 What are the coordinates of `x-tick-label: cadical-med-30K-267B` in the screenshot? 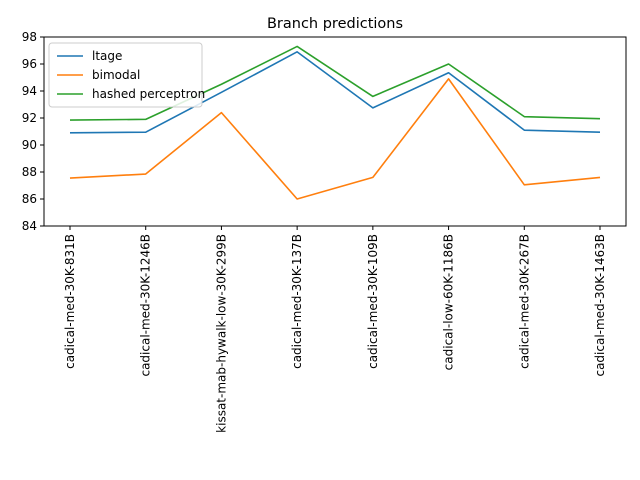 It's located at (524, 301).